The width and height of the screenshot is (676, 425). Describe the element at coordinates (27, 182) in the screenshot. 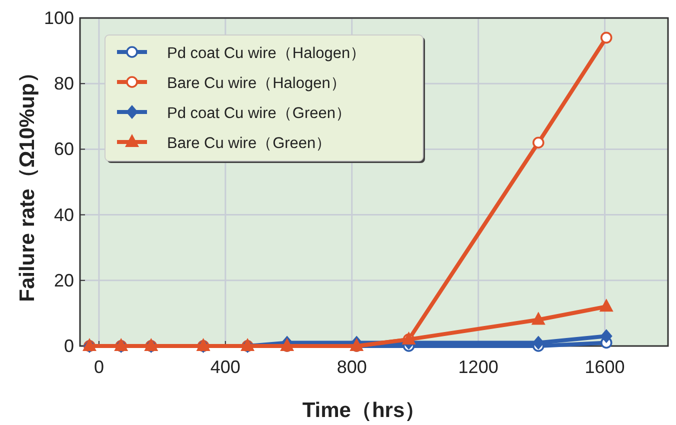

I see `y-axis-title: Failure rate（Ω10%up）` at that location.